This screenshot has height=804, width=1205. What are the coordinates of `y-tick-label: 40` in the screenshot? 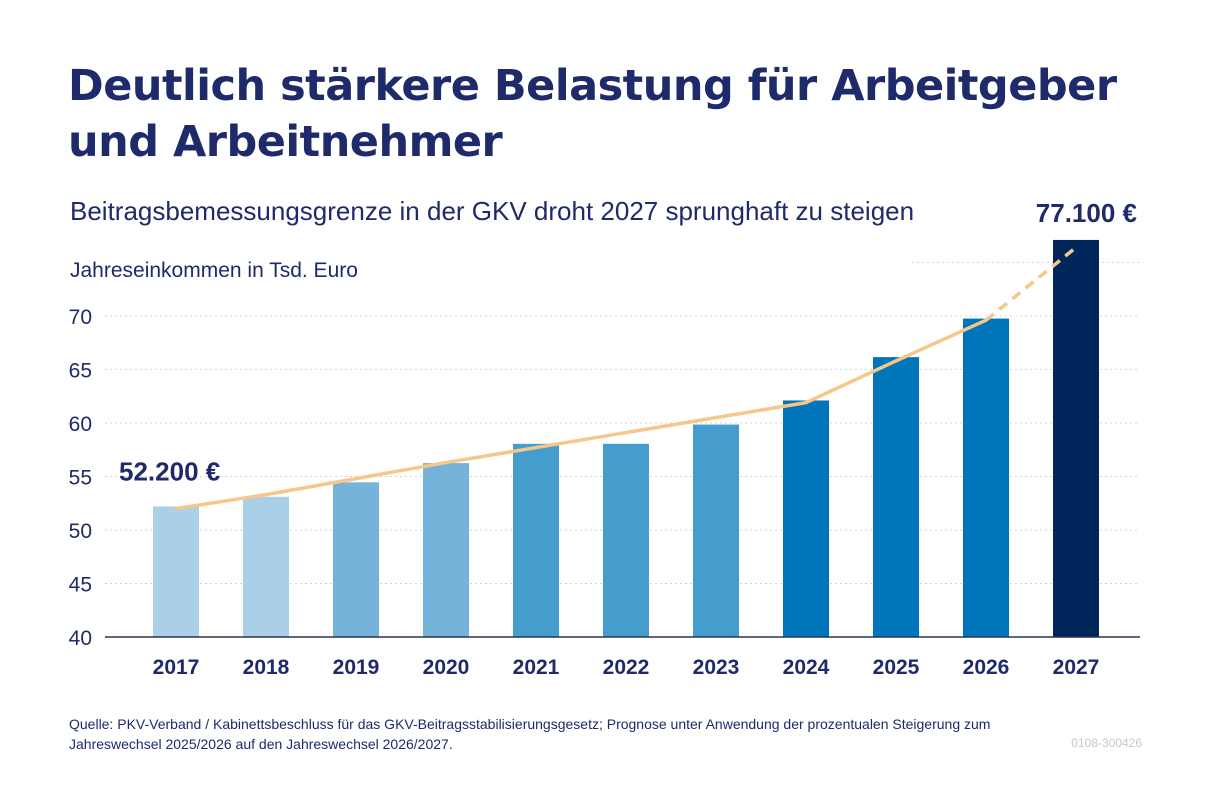 It's located at (80, 638).